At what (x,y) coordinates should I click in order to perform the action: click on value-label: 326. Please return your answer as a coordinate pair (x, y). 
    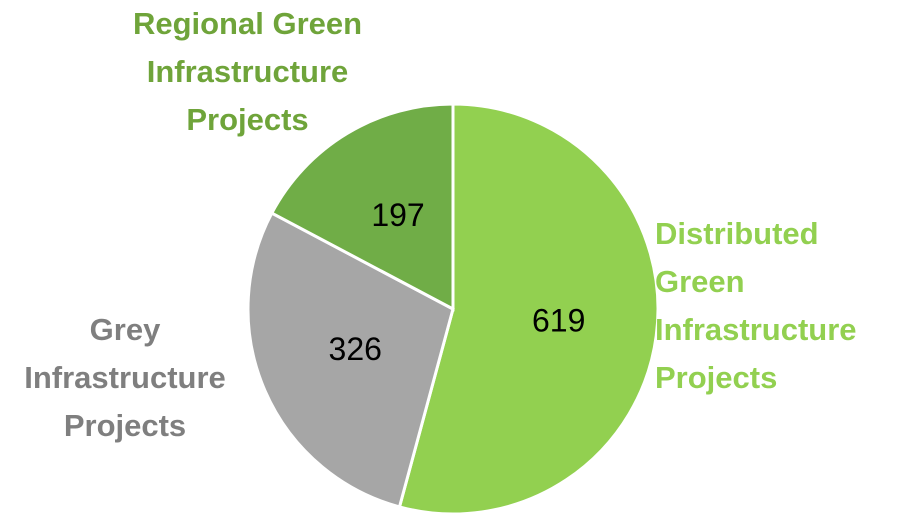
    Looking at the image, I should click on (355, 349).